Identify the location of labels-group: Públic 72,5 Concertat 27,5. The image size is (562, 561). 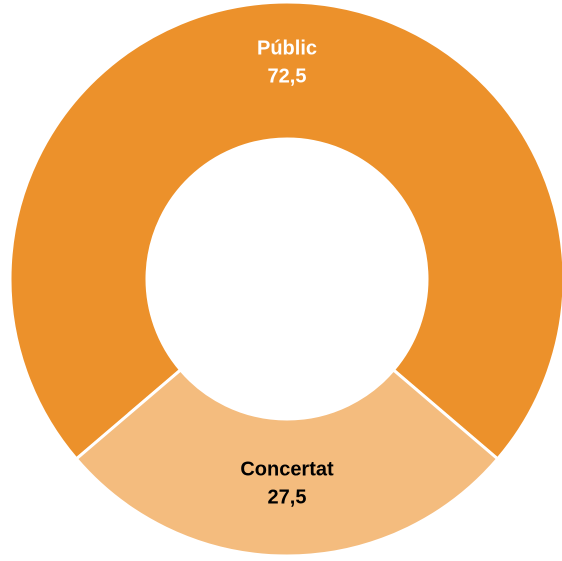
(287, 273).